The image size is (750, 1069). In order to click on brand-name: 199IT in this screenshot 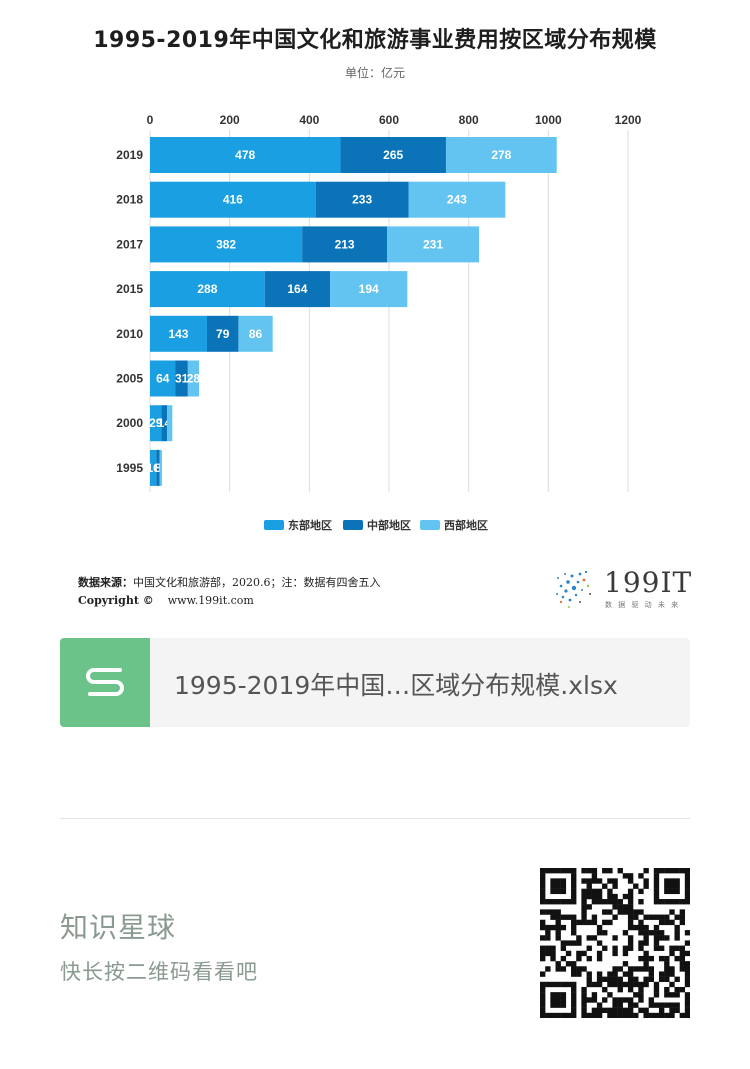, I will do `click(648, 582)`.